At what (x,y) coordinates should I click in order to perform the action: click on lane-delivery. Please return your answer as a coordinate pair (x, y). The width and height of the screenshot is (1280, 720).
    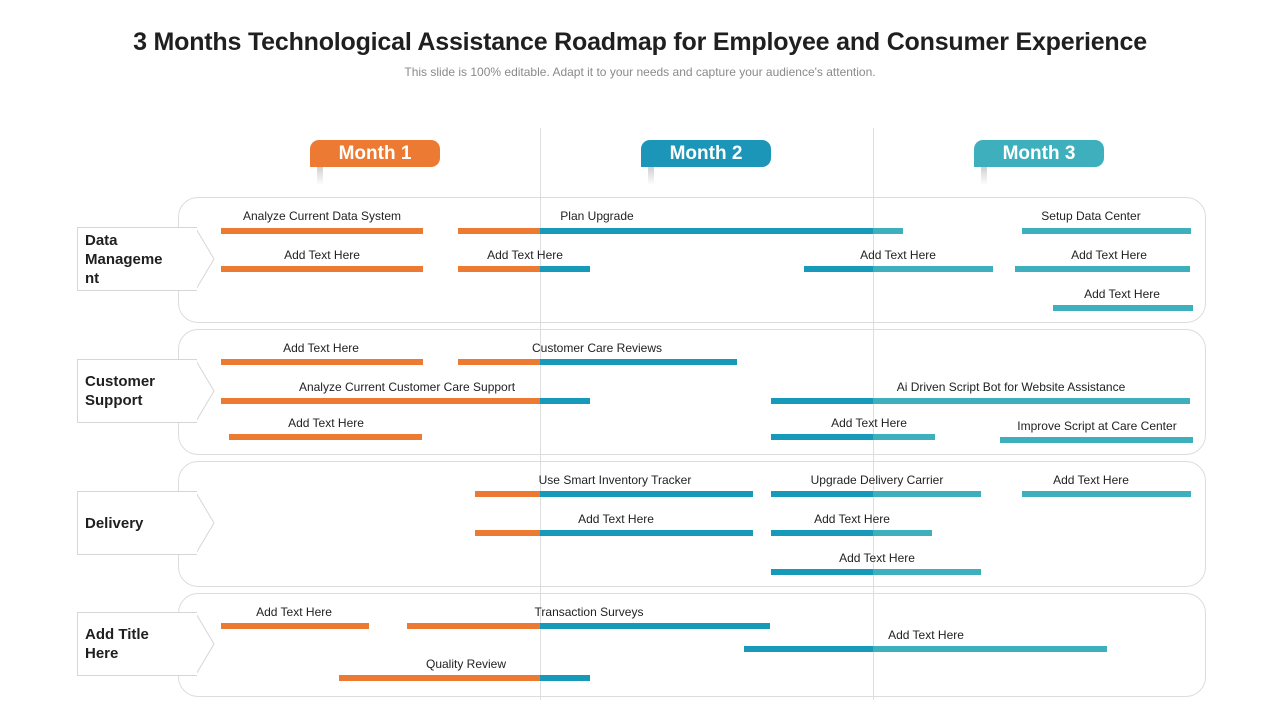
    Looking at the image, I should click on (692, 524).